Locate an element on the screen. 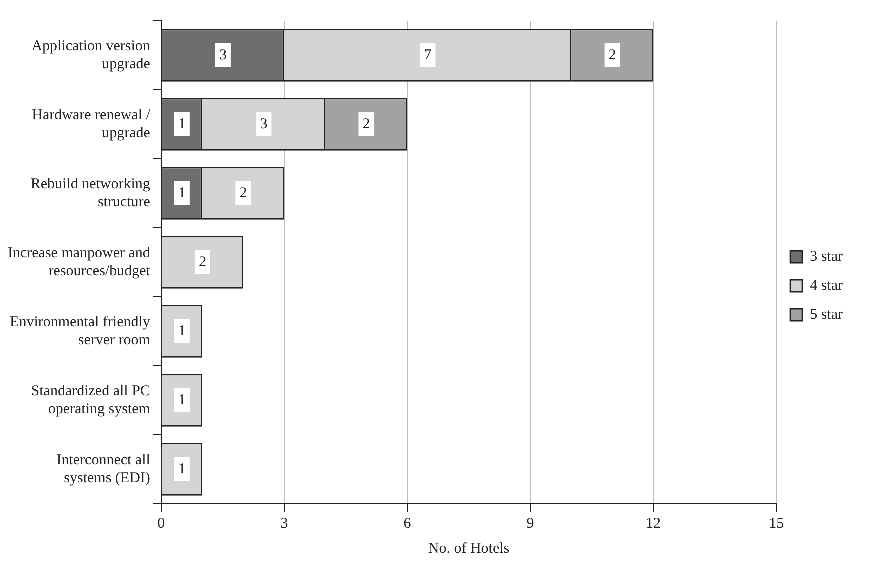 Image resolution: width=873 pixels, height=567 pixels. x-axis-title: No. of Hotels is located at coordinates (469, 548).